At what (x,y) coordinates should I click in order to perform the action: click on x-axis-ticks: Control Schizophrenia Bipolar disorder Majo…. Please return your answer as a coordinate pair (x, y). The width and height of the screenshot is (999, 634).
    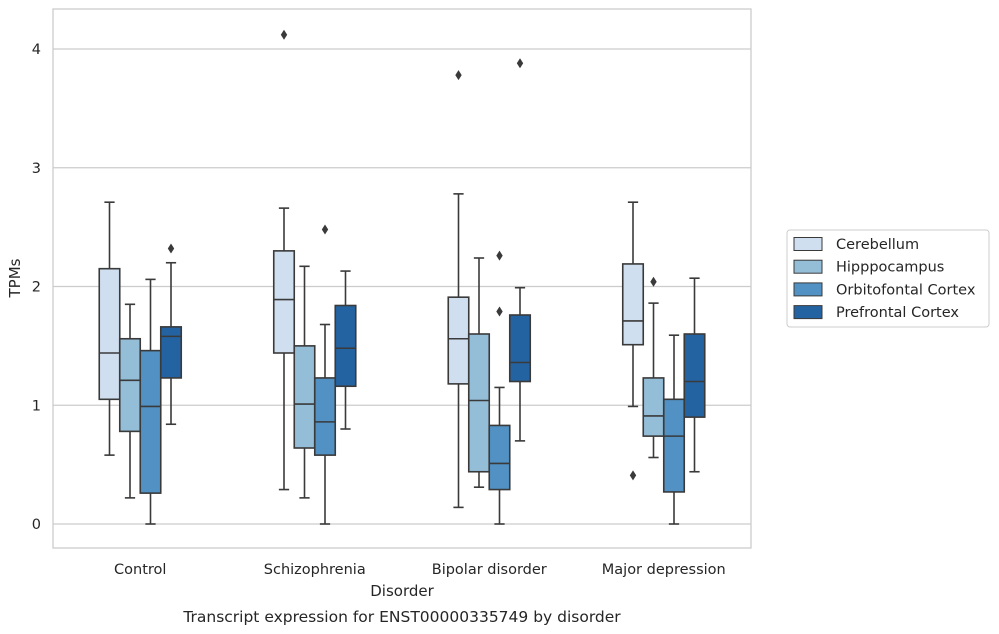
    Looking at the image, I should click on (420, 570).